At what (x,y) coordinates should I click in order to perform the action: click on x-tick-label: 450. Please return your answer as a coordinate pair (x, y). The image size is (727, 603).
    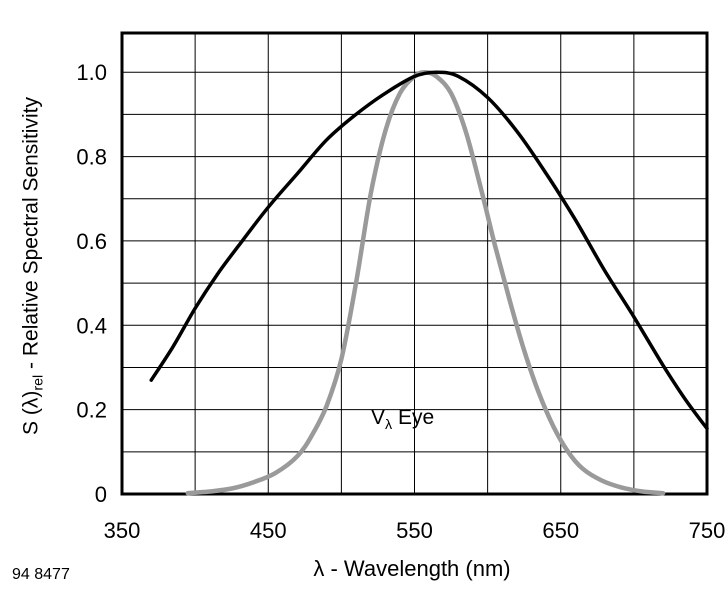
    Looking at the image, I should click on (268, 530).